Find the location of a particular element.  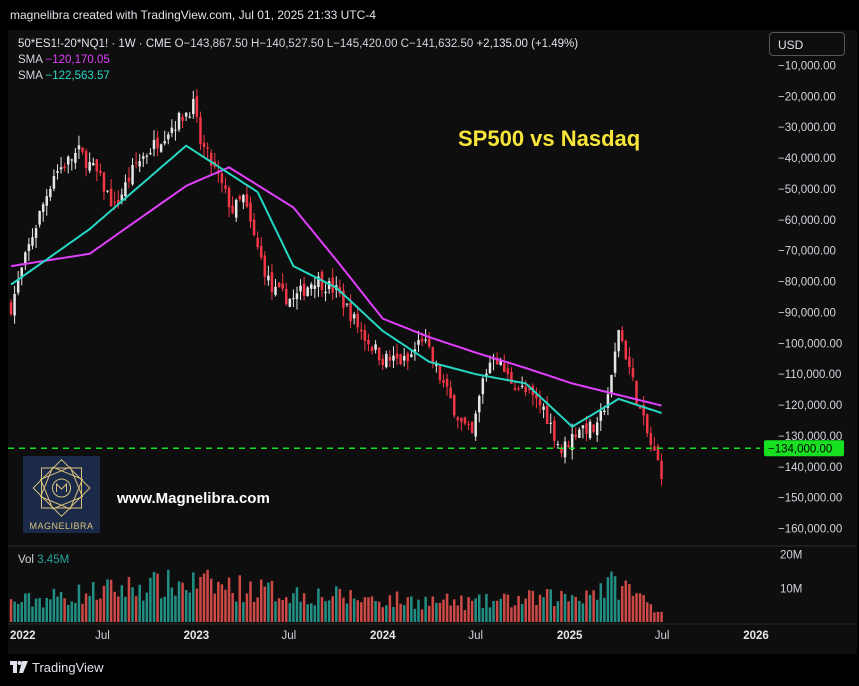

sma-fast-label: SMA is located at coordinates (30, 76).